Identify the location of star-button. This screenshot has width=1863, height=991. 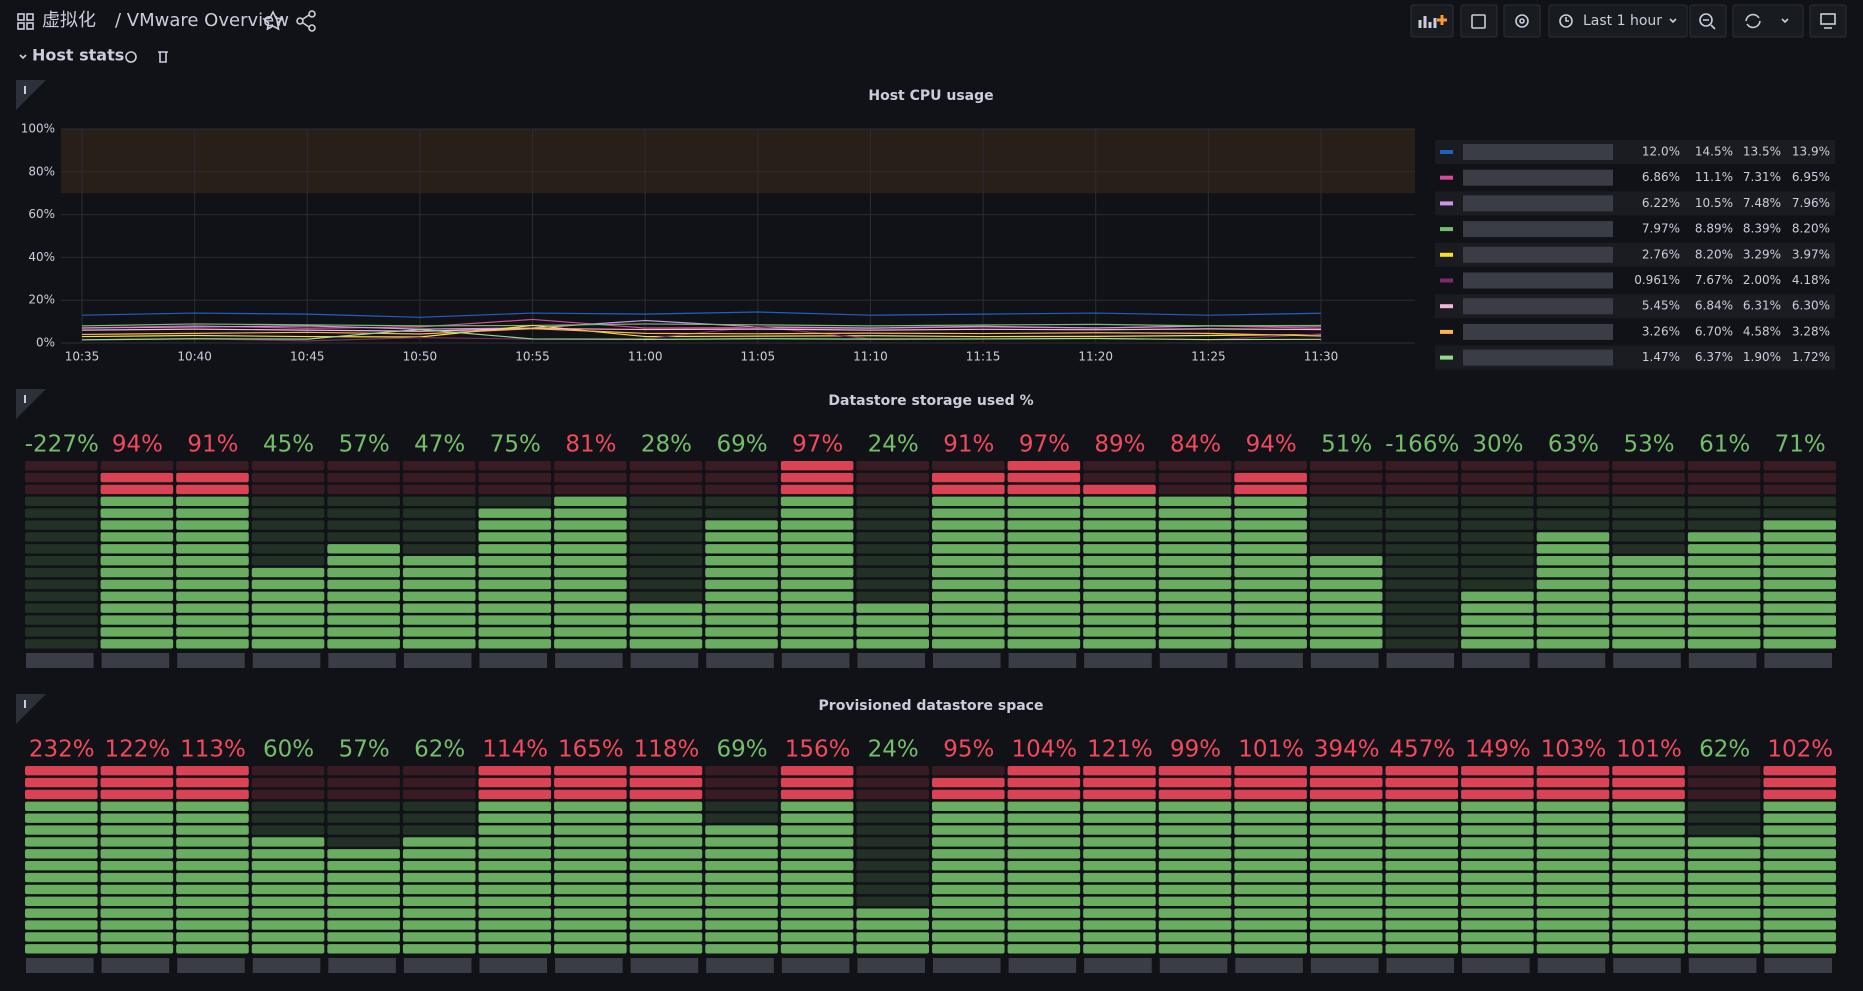
(273, 20).